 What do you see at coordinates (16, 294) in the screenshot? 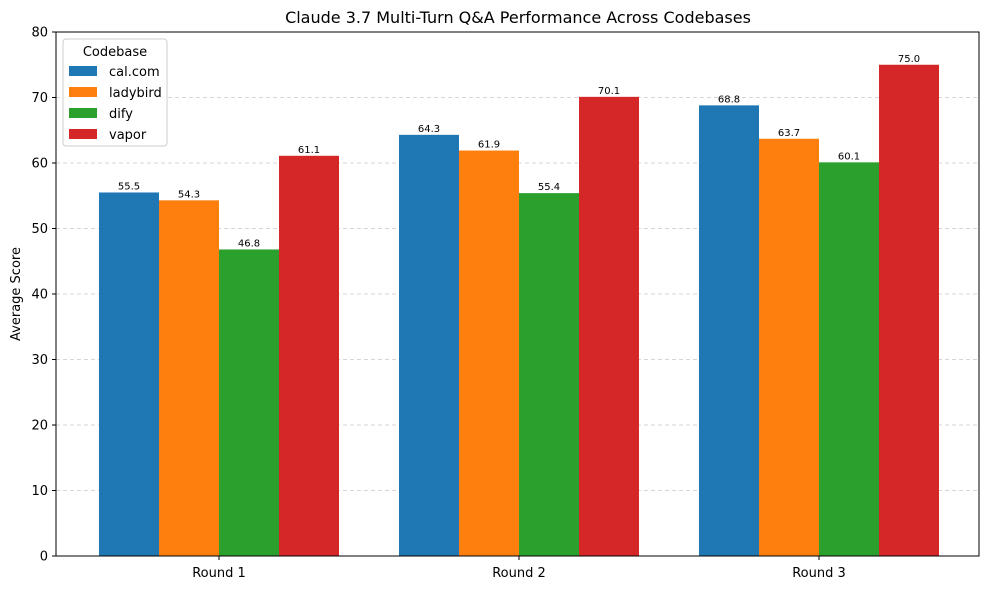
I see `y-axis-label: Average Score` at bounding box center [16, 294].